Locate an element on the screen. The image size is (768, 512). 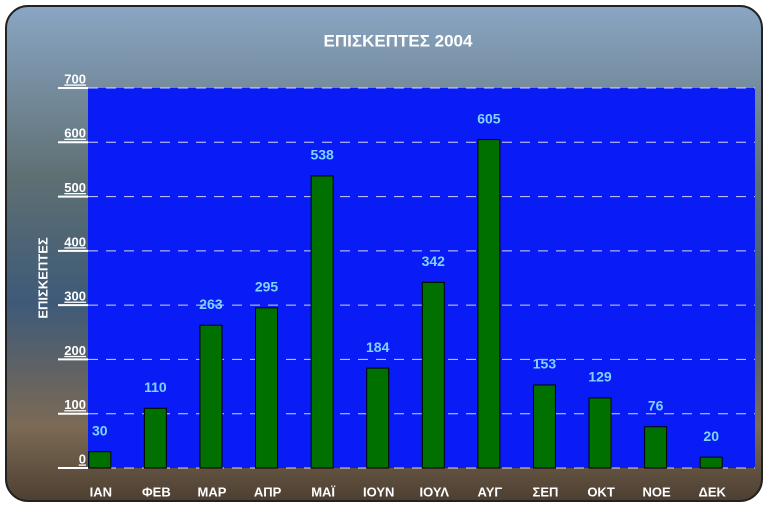
value-label: 342 is located at coordinates (434, 261).